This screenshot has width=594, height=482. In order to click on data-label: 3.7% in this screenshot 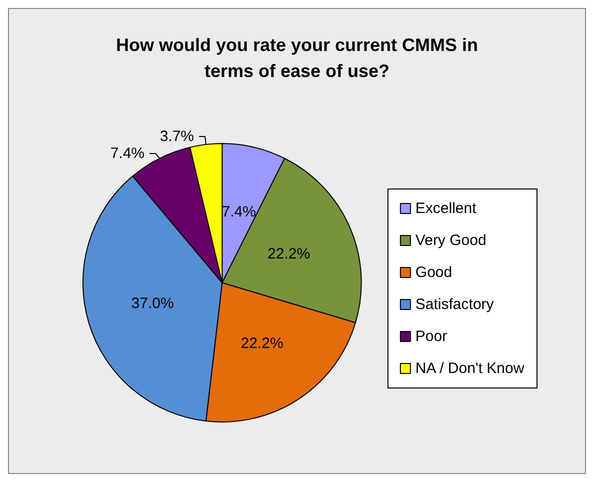, I will do `click(177, 137)`.